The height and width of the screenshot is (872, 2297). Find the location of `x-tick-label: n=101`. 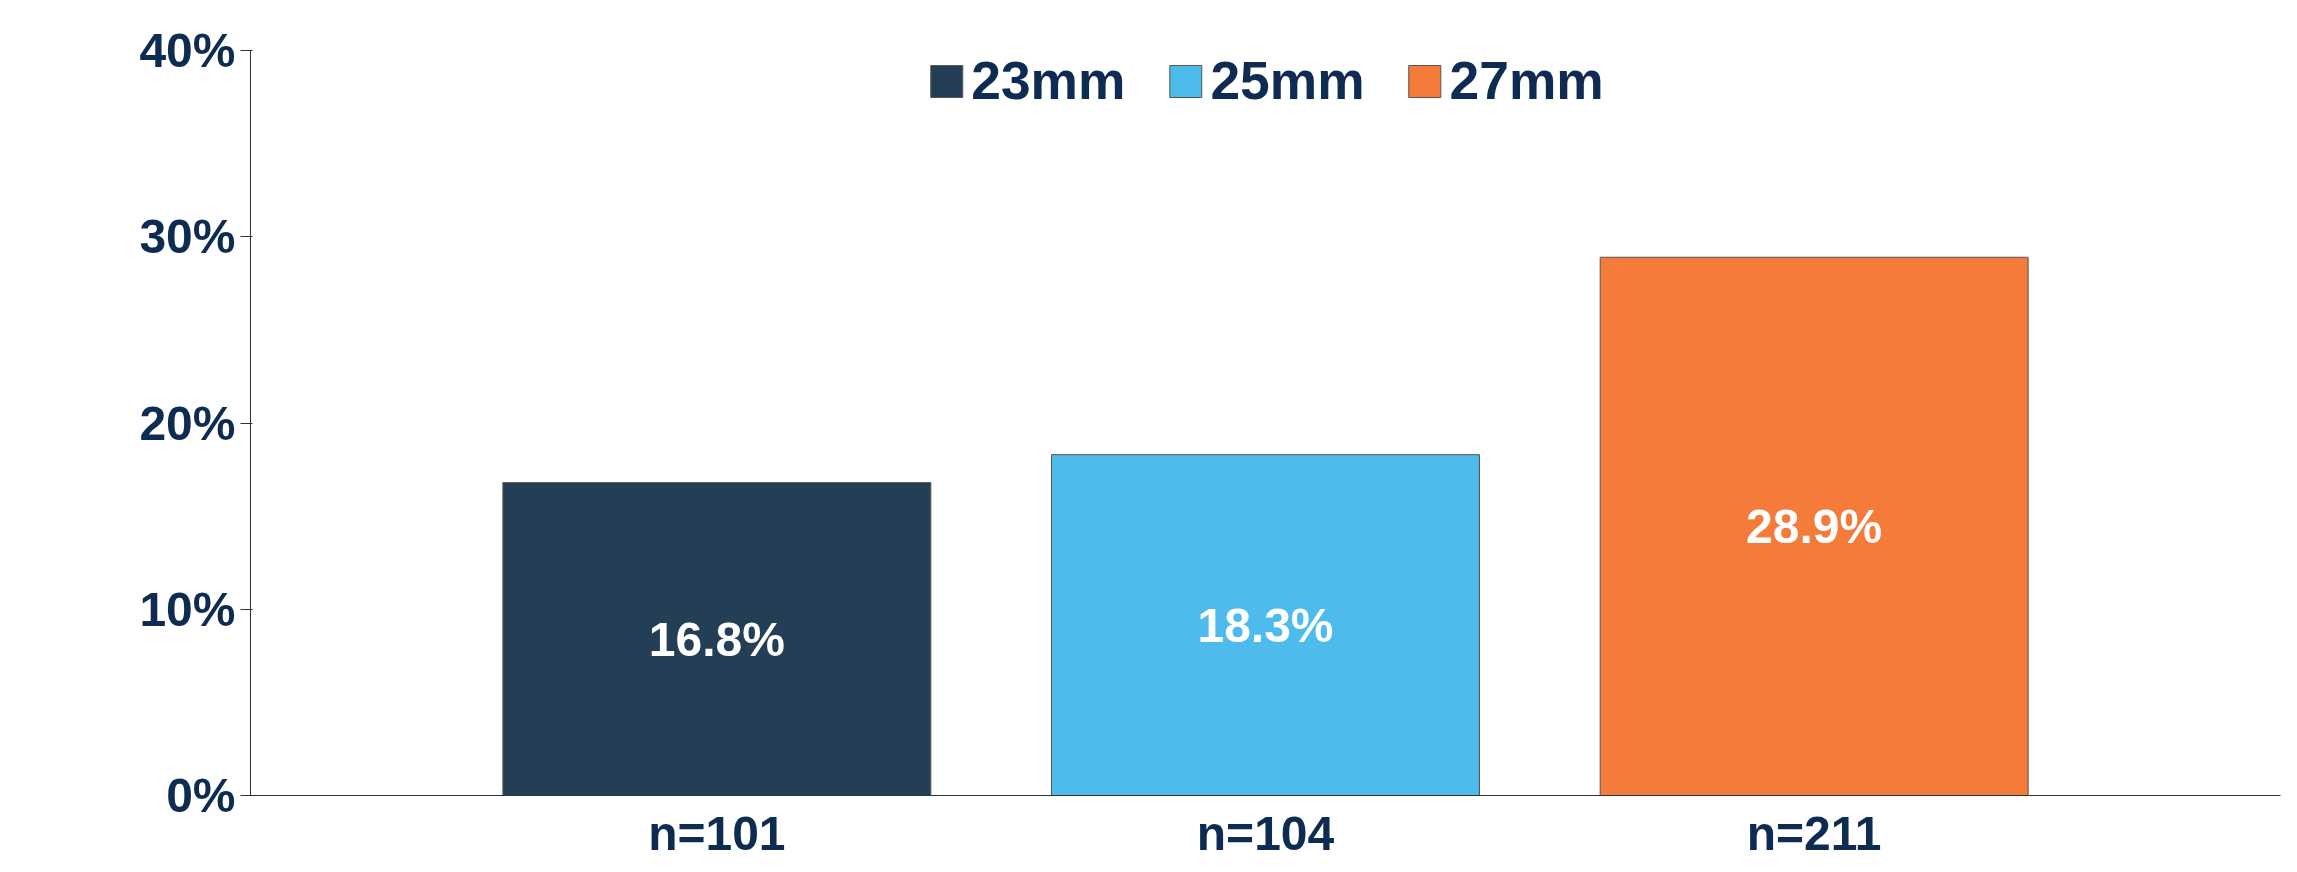

x-tick-label: n=101 is located at coordinates (717, 833).